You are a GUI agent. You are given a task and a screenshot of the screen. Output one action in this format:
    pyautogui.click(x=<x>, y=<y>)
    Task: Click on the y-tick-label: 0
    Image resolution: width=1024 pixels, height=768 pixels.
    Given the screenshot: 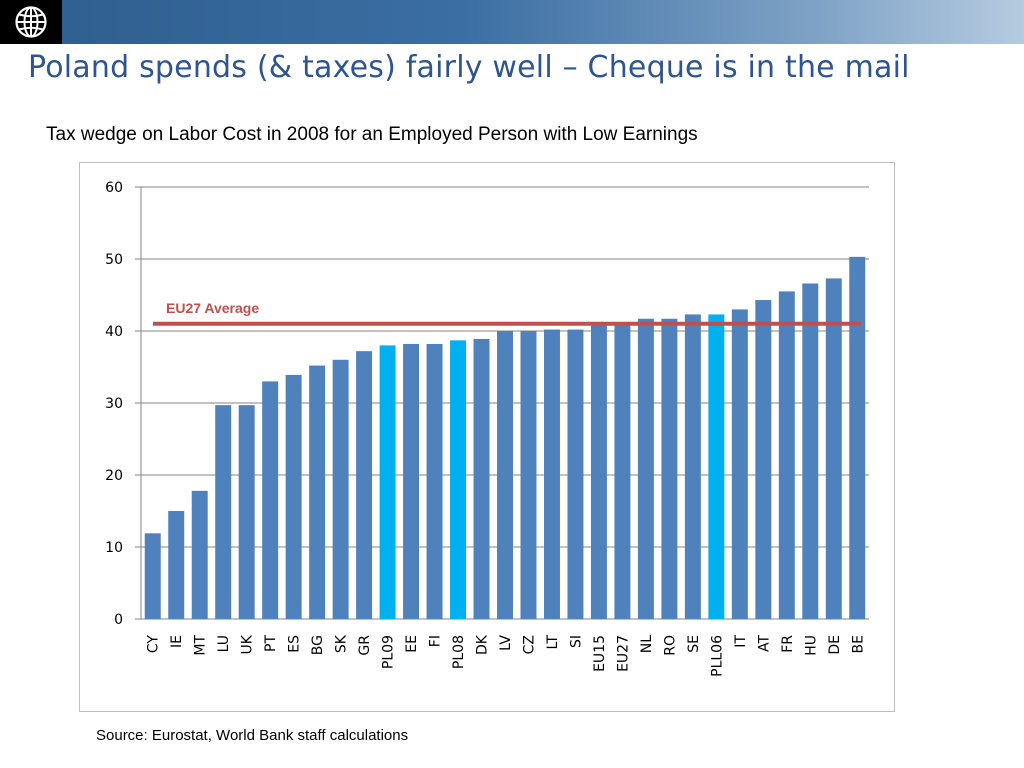 What is the action you would take?
    pyautogui.click(x=118, y=620)
    